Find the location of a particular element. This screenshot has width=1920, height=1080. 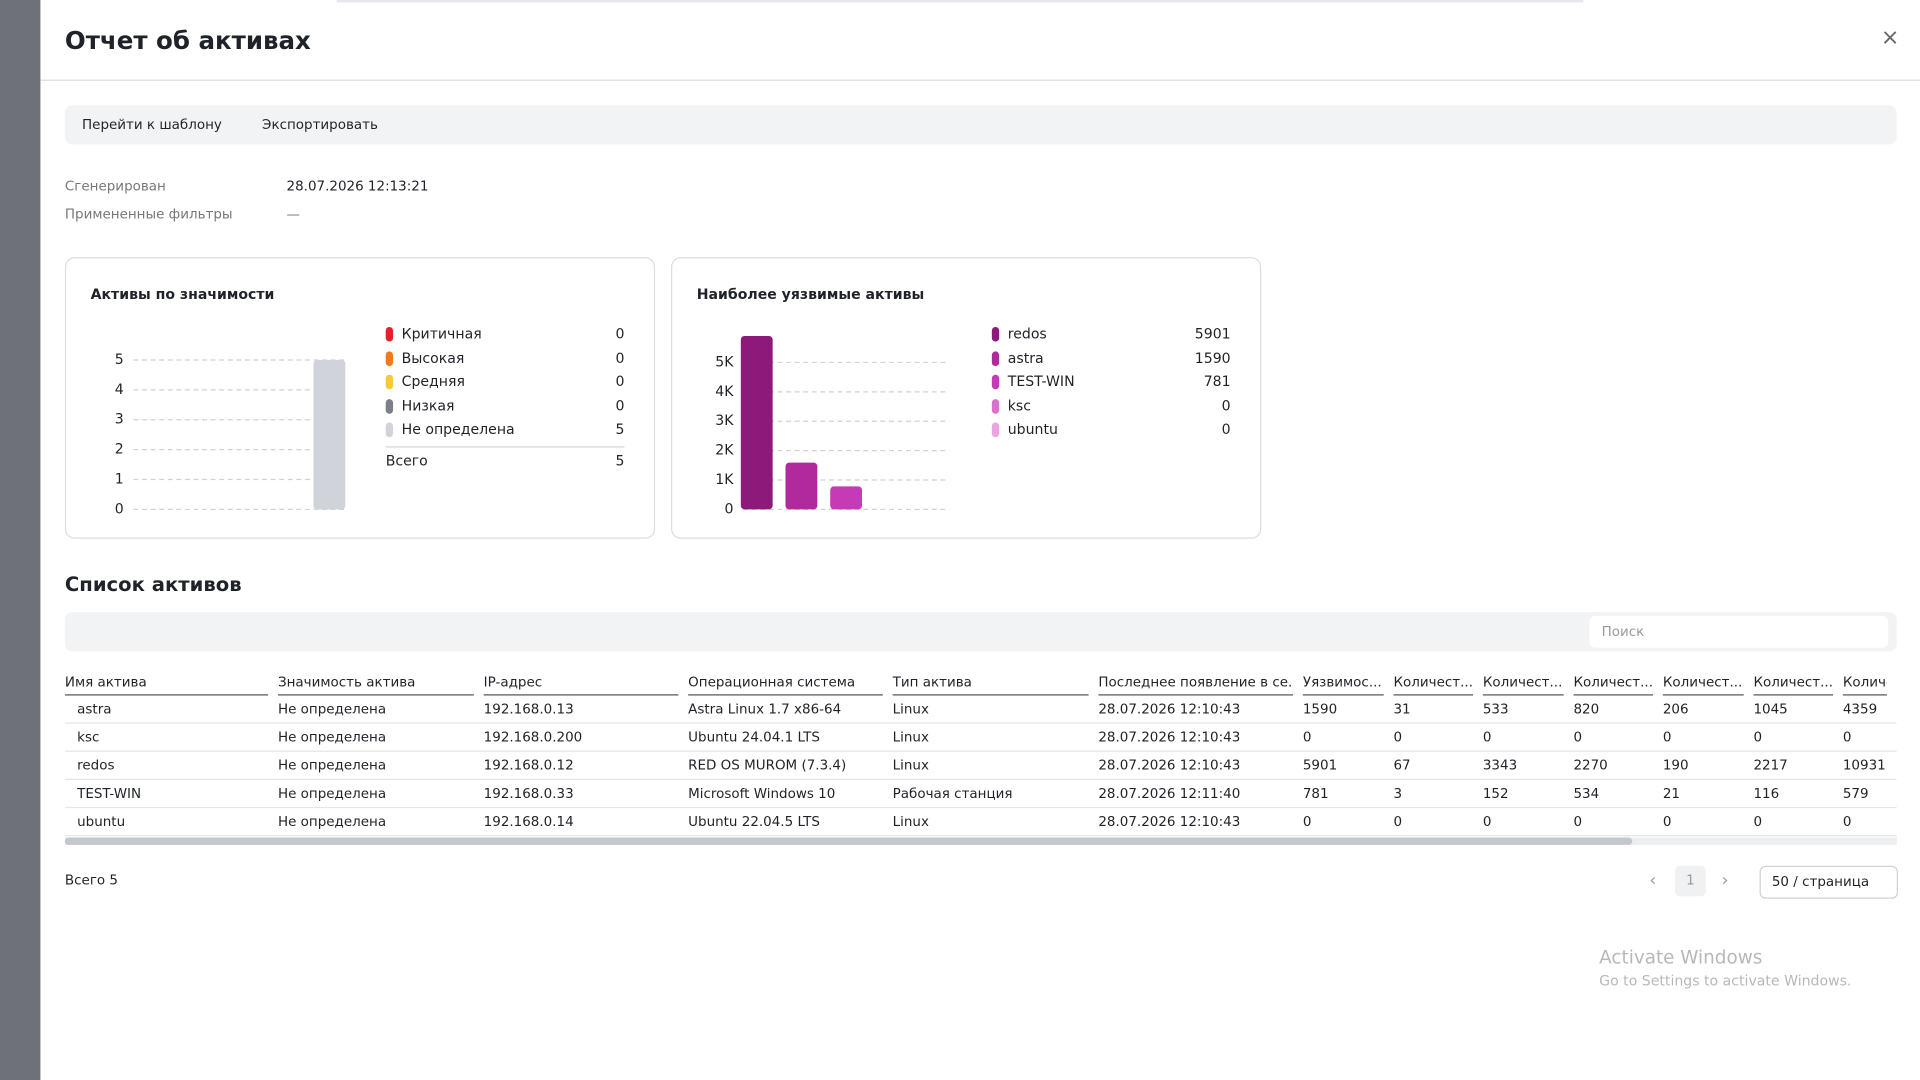

table-cell: 2217 is located at coordinates (1770, 765).